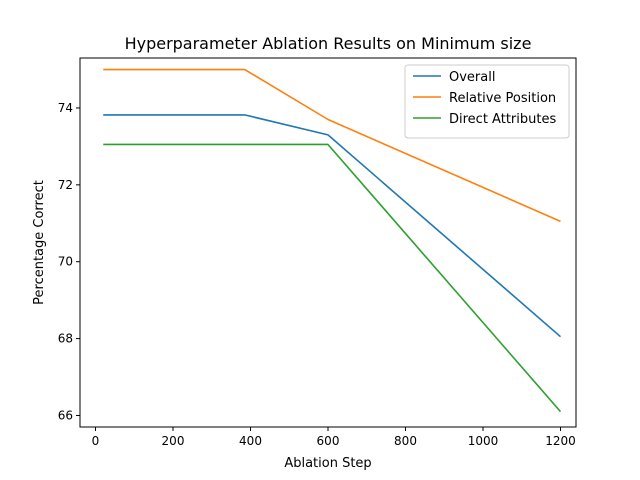 The width and height of the screenshot is (640, 480). I want to click on x-tick-label-6: 1200, so click(560, 441).